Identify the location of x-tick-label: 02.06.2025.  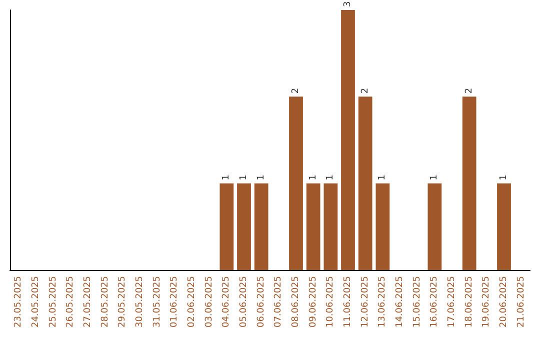
(192, 302).